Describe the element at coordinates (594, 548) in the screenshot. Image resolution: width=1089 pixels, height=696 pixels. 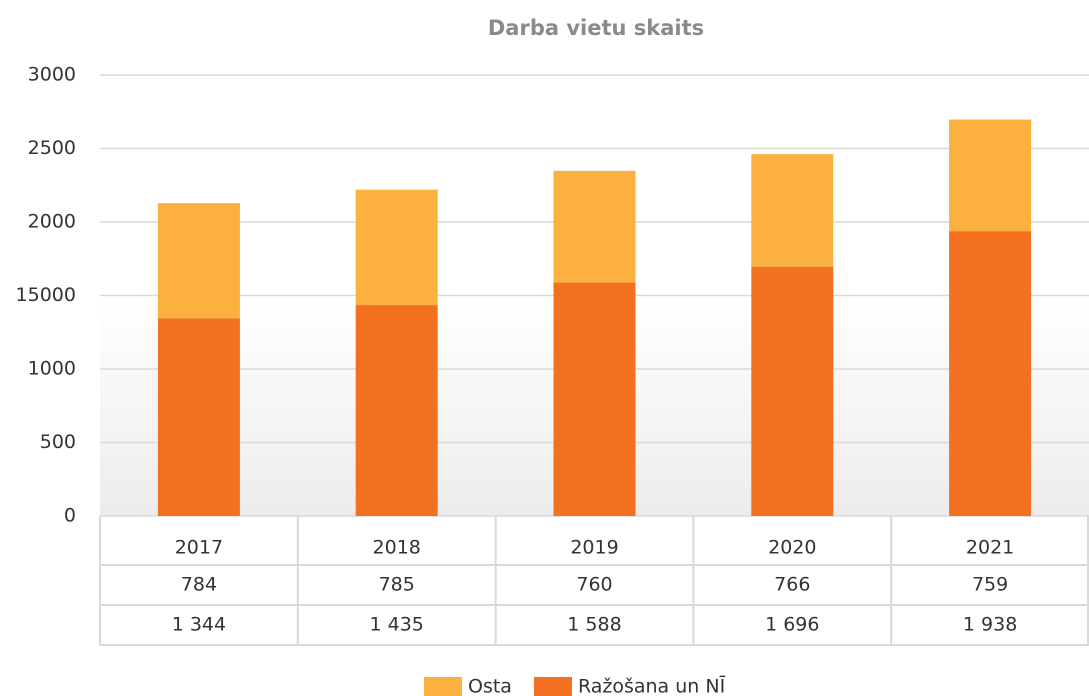
I see `x-tick-label: 2019` at that location.